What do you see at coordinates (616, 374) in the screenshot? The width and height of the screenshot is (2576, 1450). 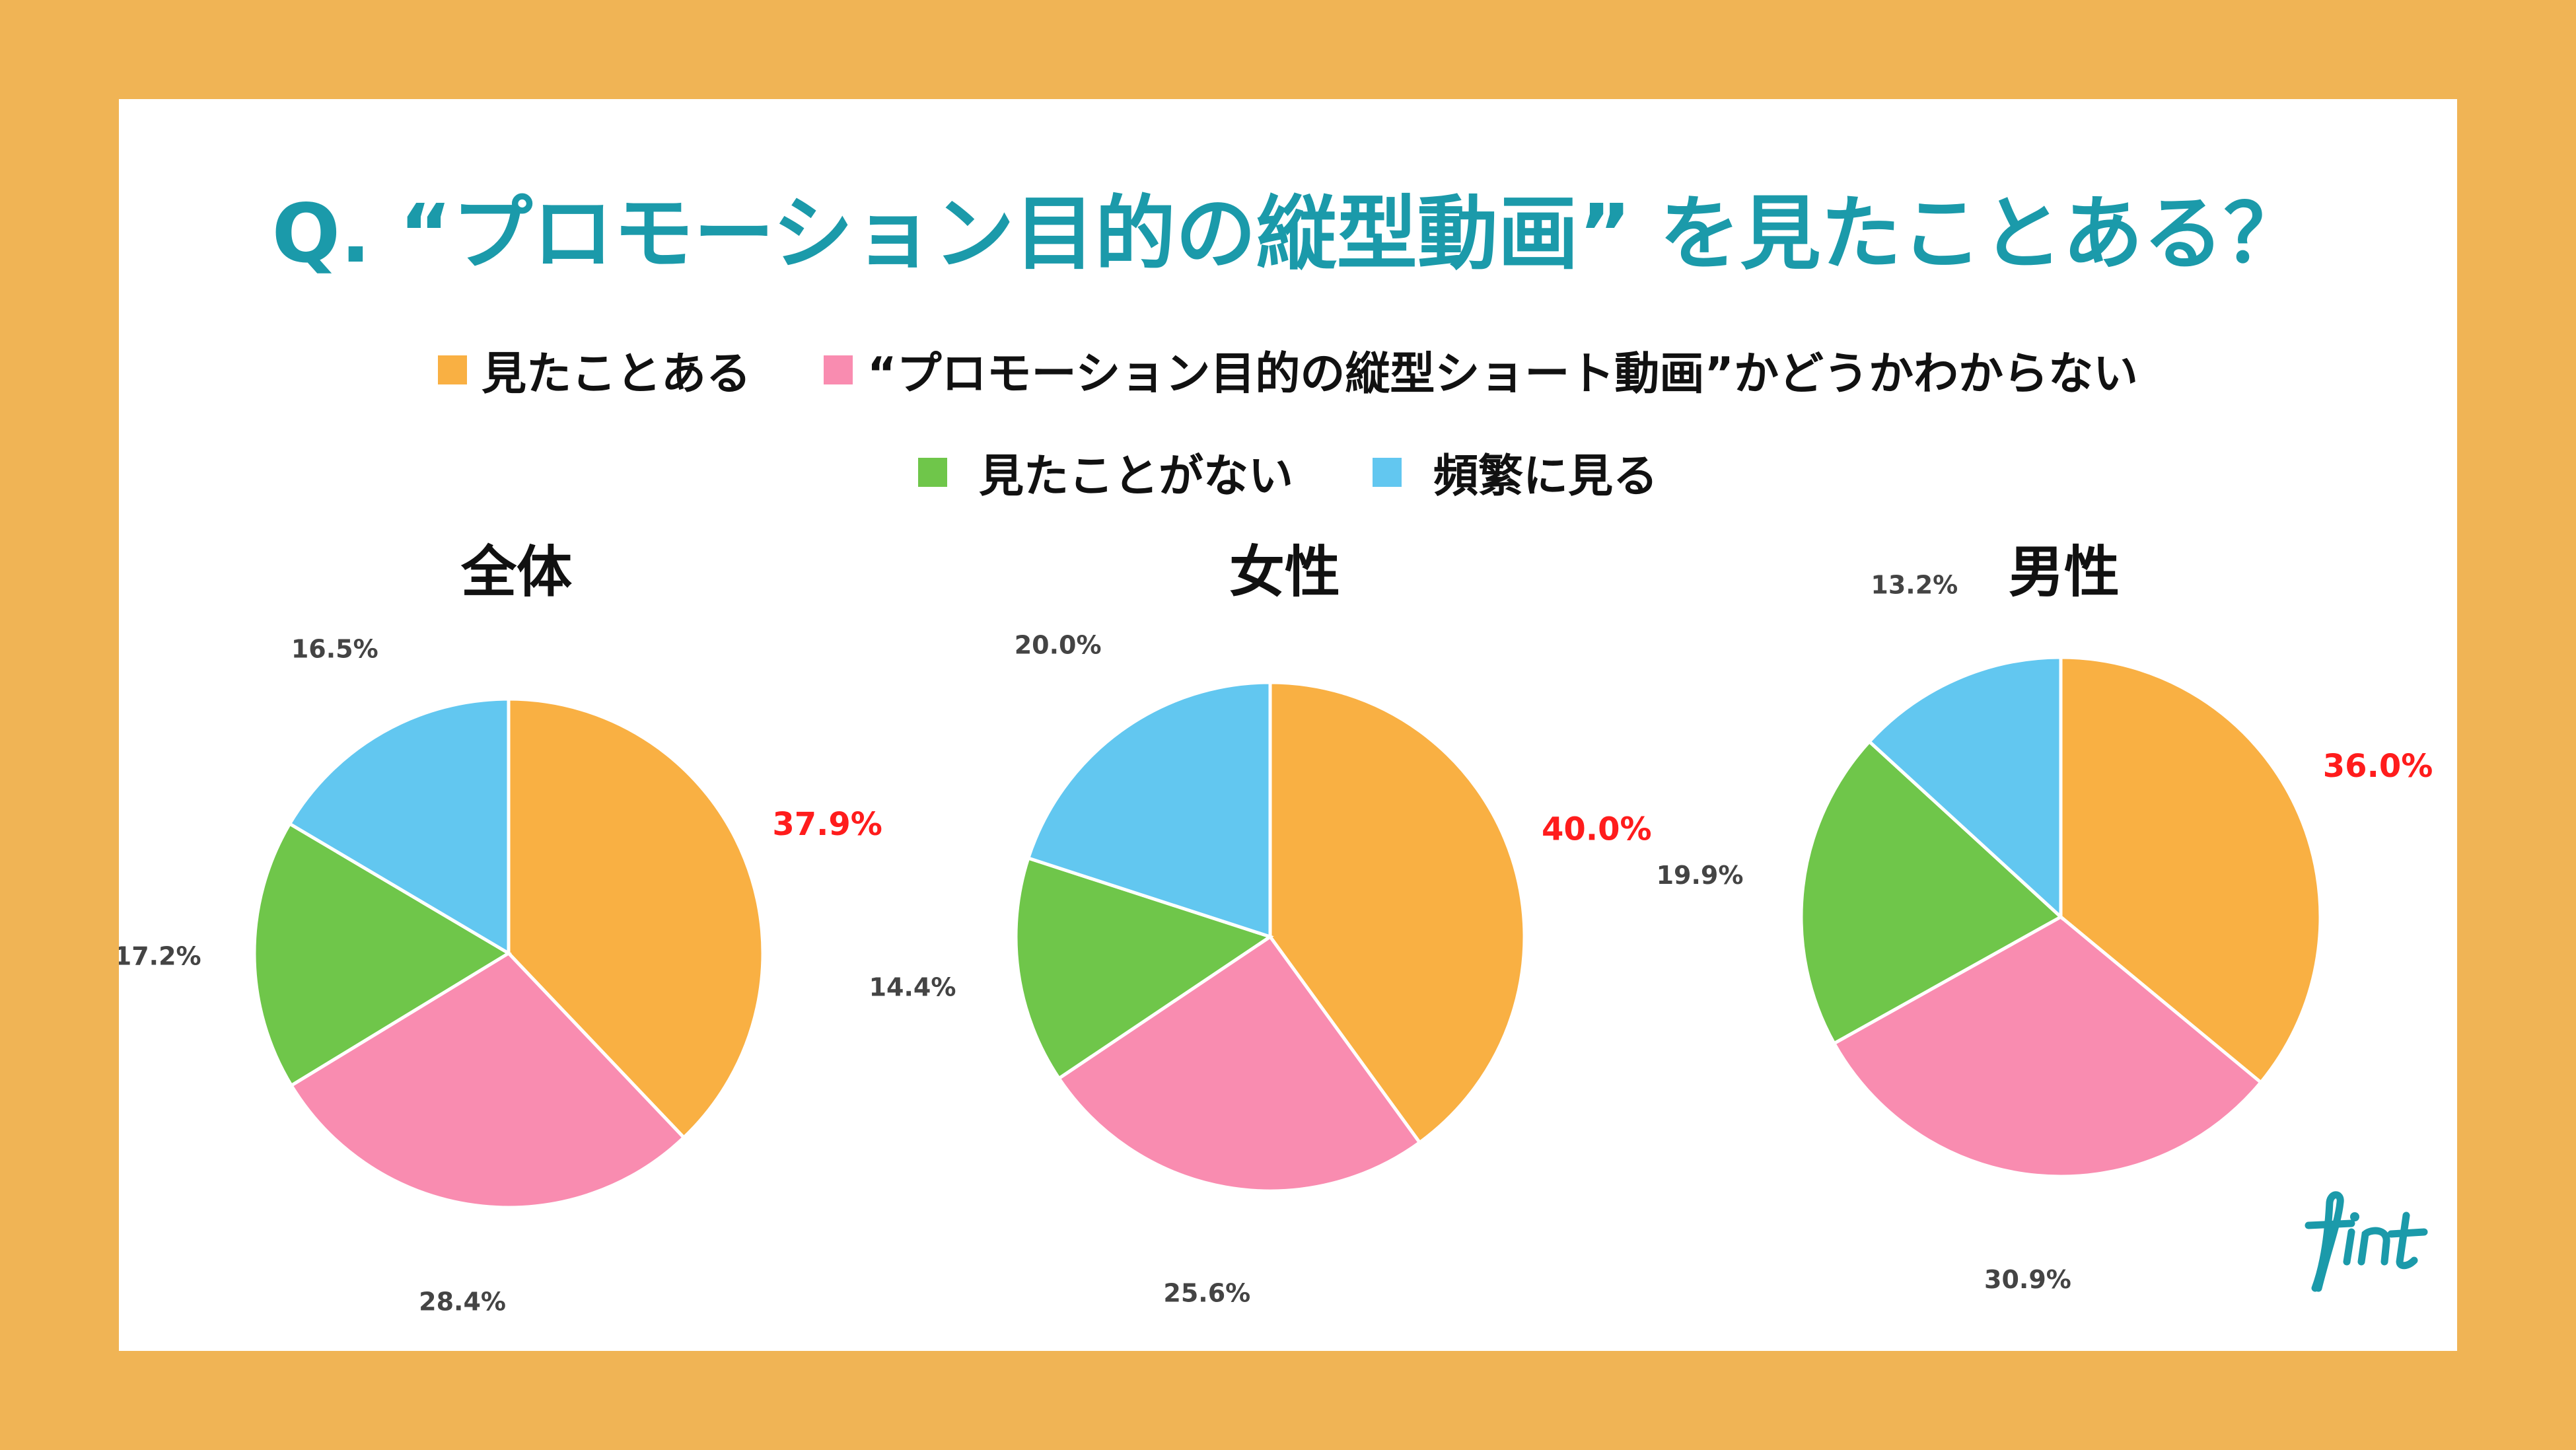 I see `legend-label-seen: 見たことある` at bounding box center [616, 374].